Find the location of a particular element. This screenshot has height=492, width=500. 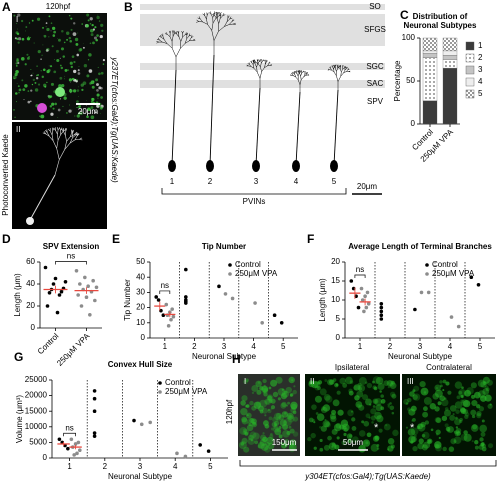

scale-label: 20μm is located at coordinates (367, 186).